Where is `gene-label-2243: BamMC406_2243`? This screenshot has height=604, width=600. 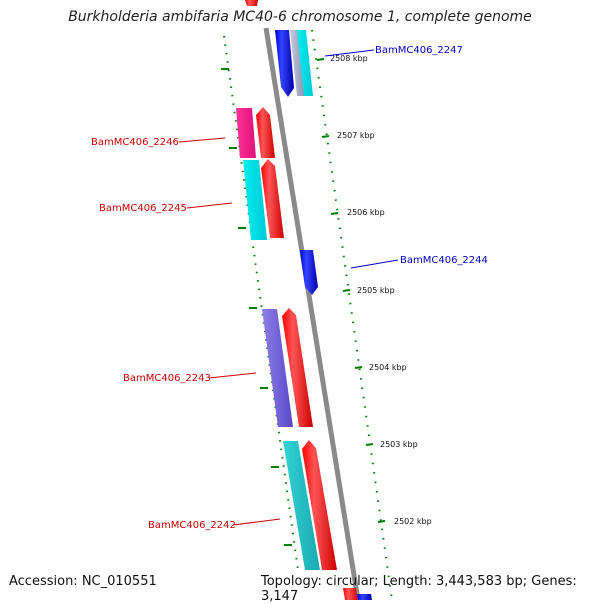 gene-label-2243: BamMC406_2243 is located at coordinates (167, 378).